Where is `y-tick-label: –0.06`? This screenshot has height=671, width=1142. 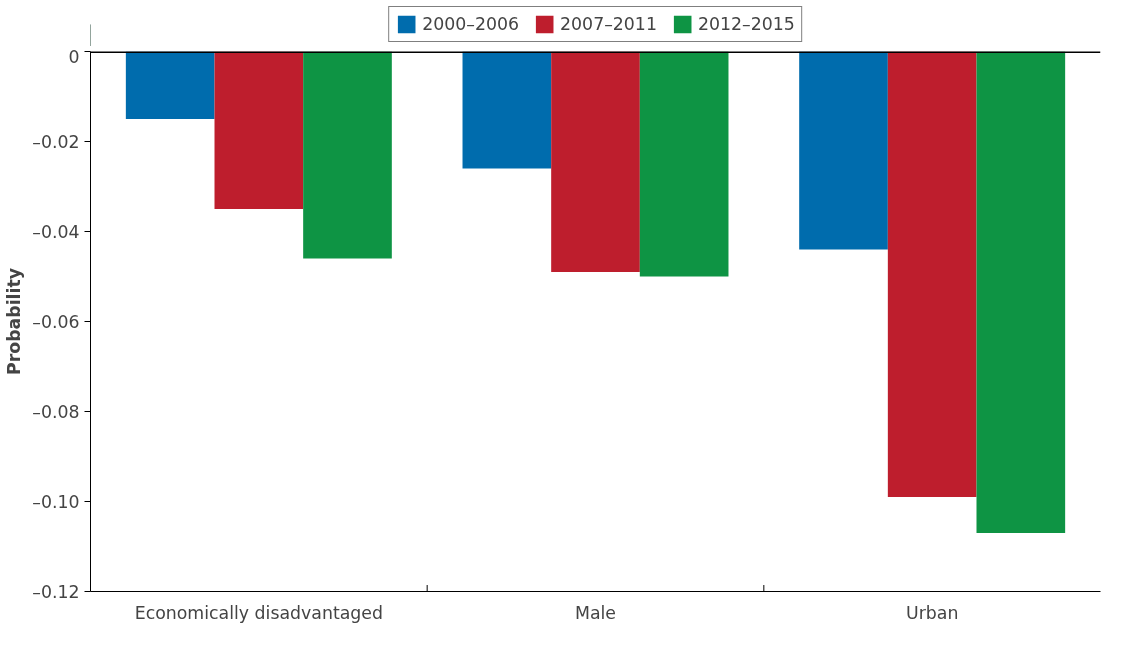 y-tick-label: –0.06 is located at coordinates (56, 321).